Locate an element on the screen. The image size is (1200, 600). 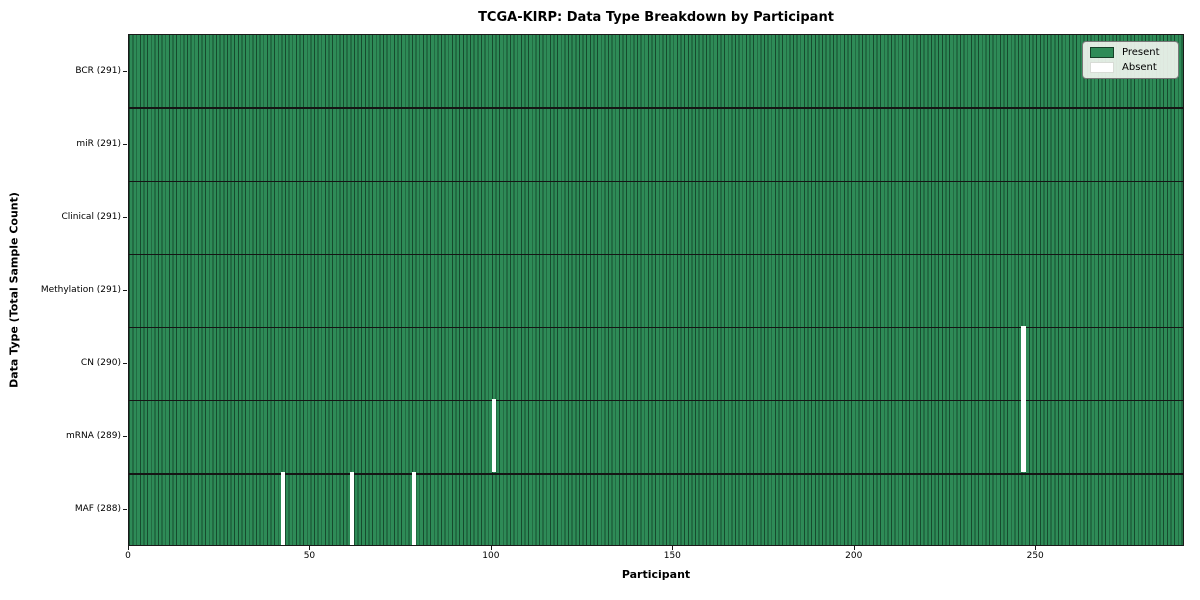
y-tick-label: MAF (288) is located at coordinates (97, 509).